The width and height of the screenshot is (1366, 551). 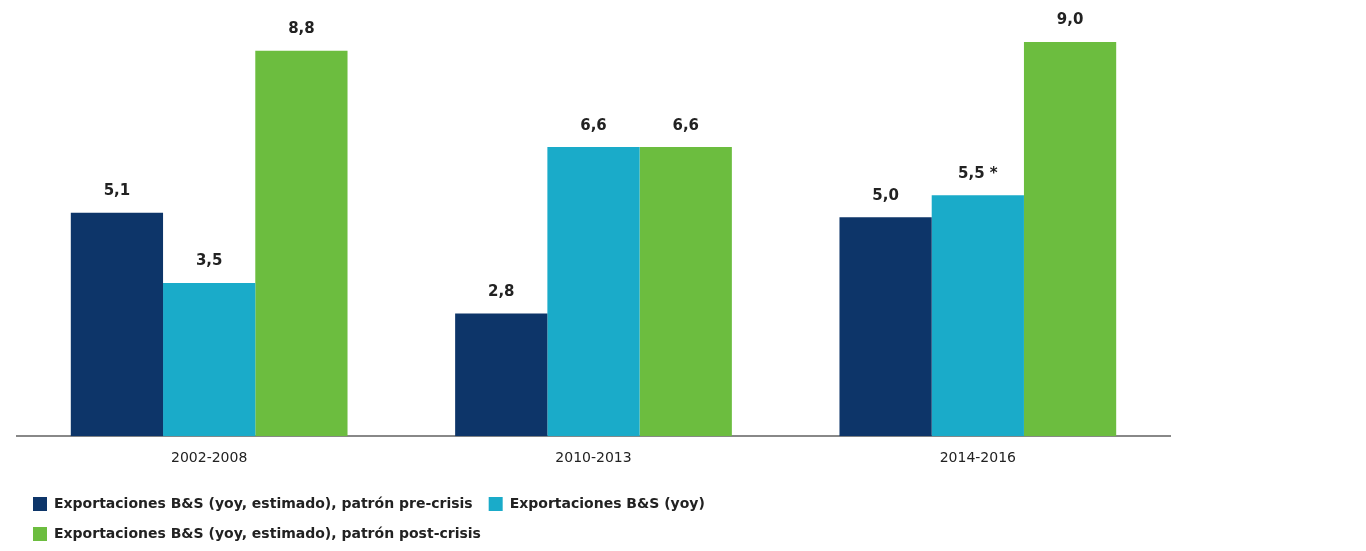 What do you see at coordinates (978, 457) in the screenshot?
I see `x-tick-label: 2014-2016` at bounding box center [978, 457].